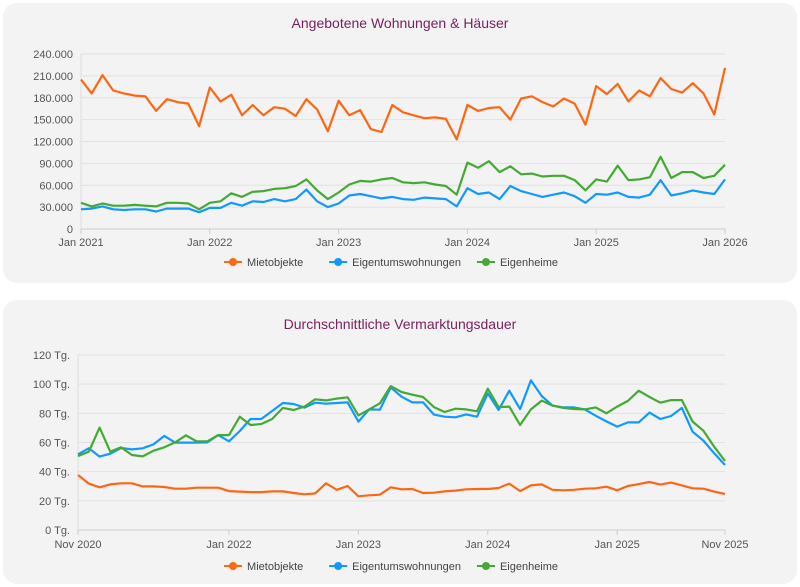  I want to click on y-tick-label: 150.000, so click(53, 121).